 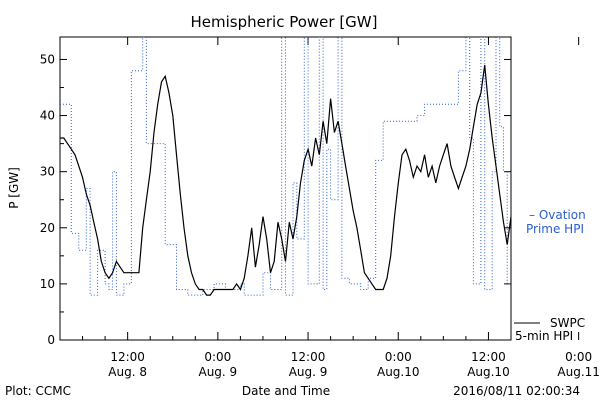 What do you see at coordinates (567, 323) in the screenshot?
I see `legend-swpc-line1: SWPC` at bounding box center [567, 323].